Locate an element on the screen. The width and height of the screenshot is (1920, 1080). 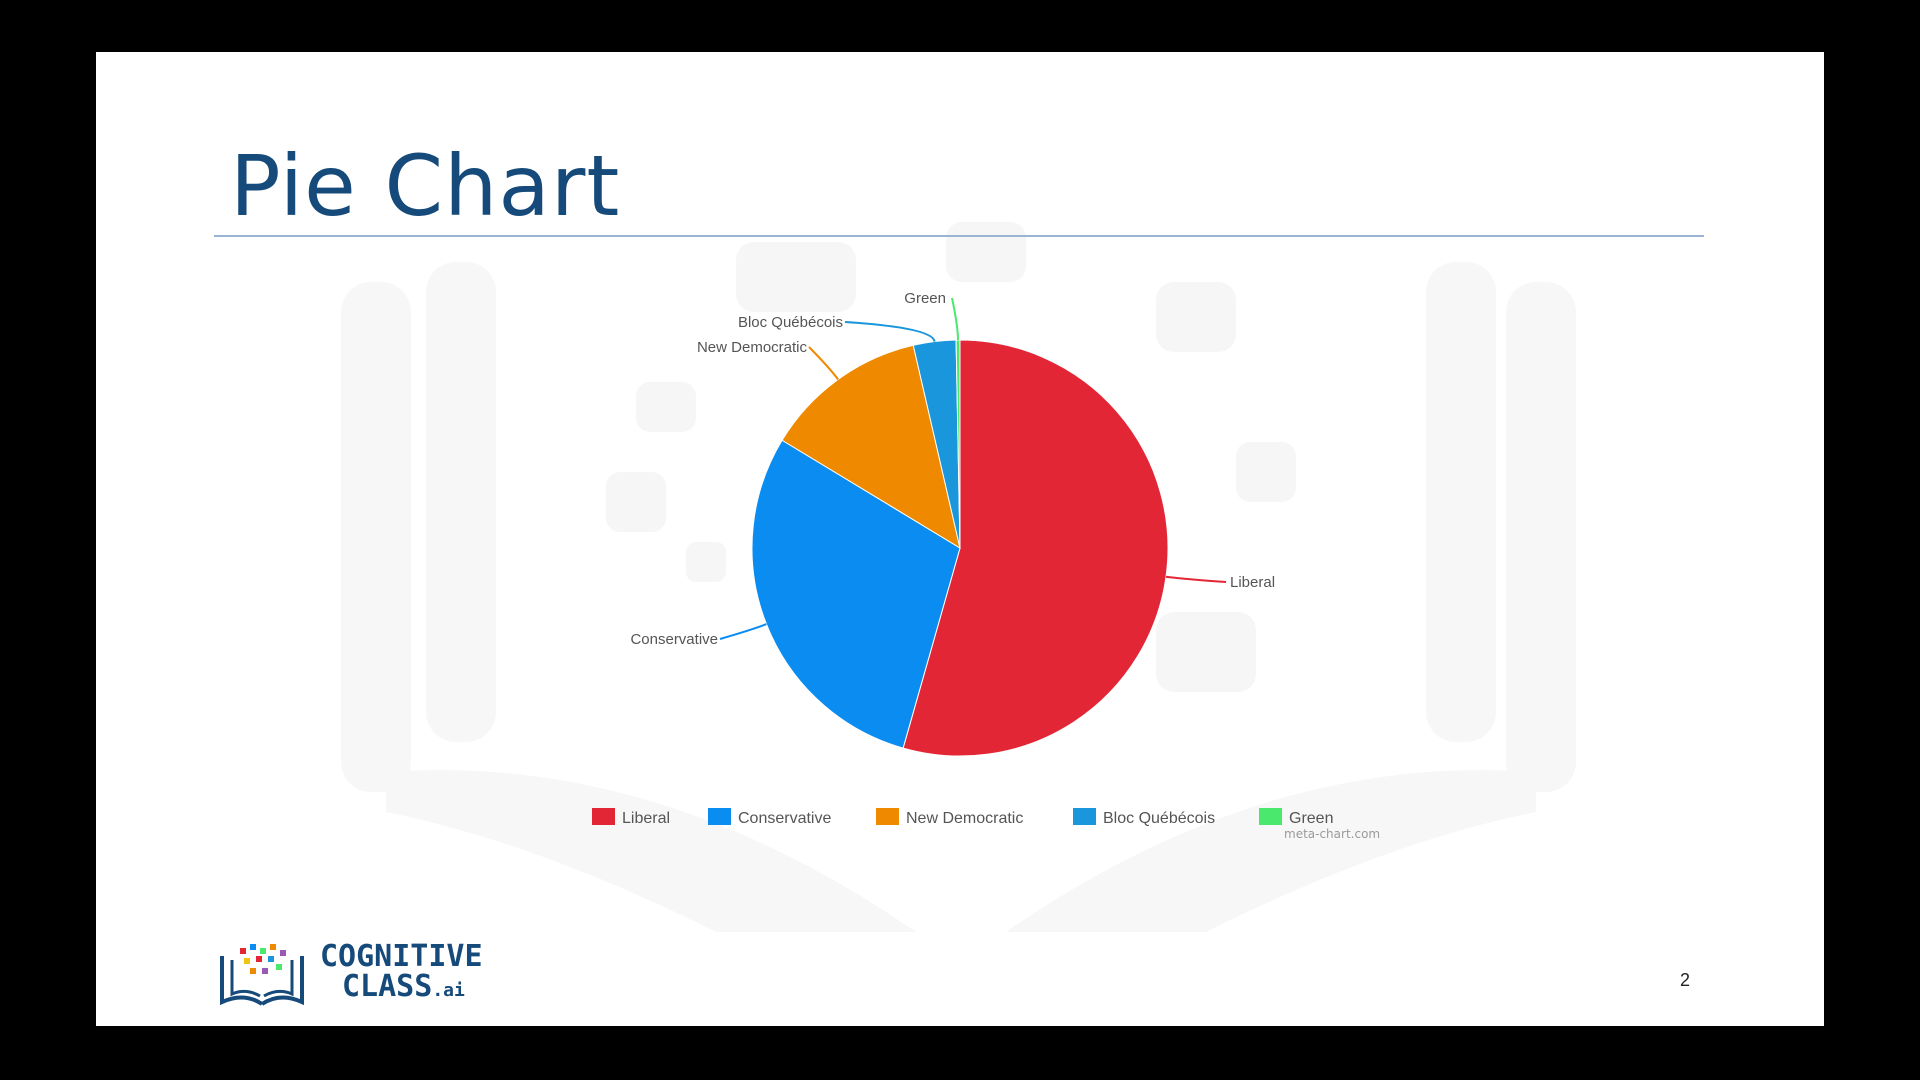
slice-label-new-democratic: New Democratic is located at coordinates (752, 347).